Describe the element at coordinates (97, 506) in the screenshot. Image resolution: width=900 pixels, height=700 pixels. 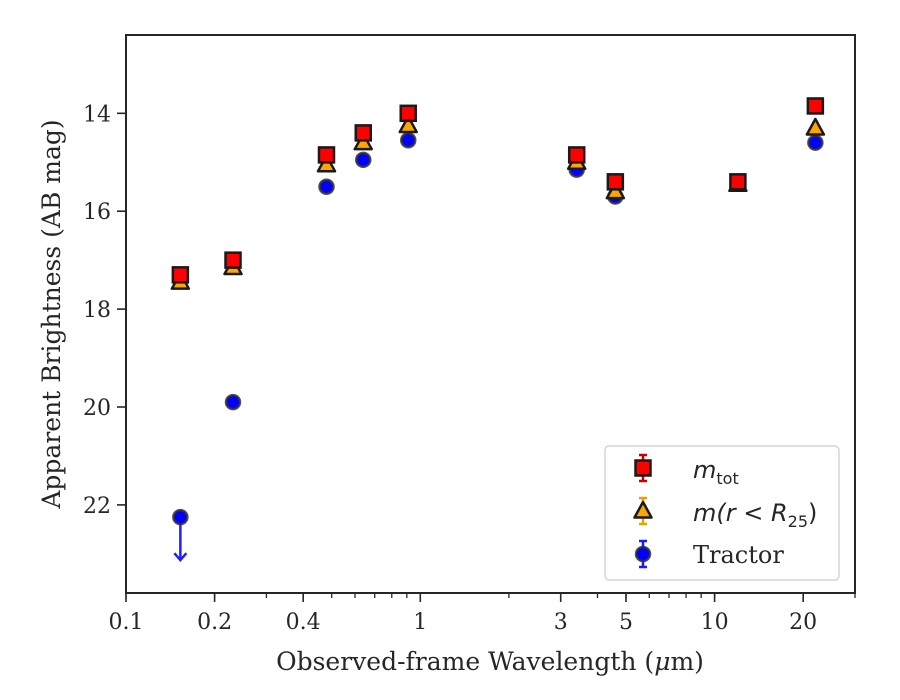
I see `y-tick-label: 22` at that location.